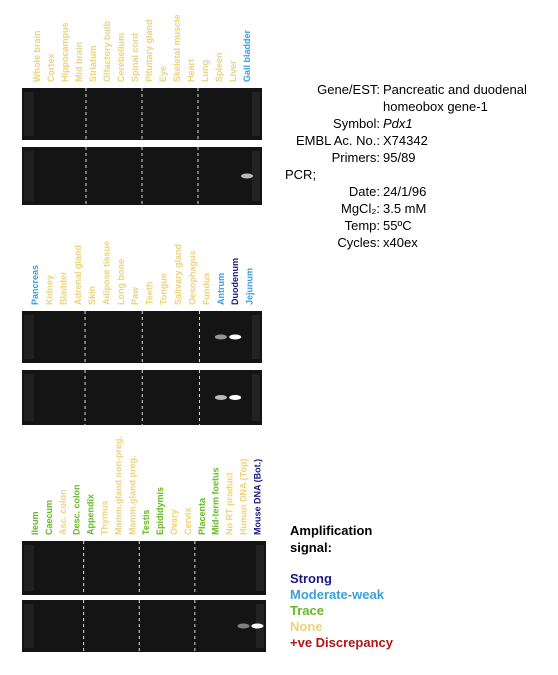 This screenshot has width=558, height=675. Describe the element at coordinates (178, 274) in the screenshot. I see `lane-label: Salivary gland` at that location.